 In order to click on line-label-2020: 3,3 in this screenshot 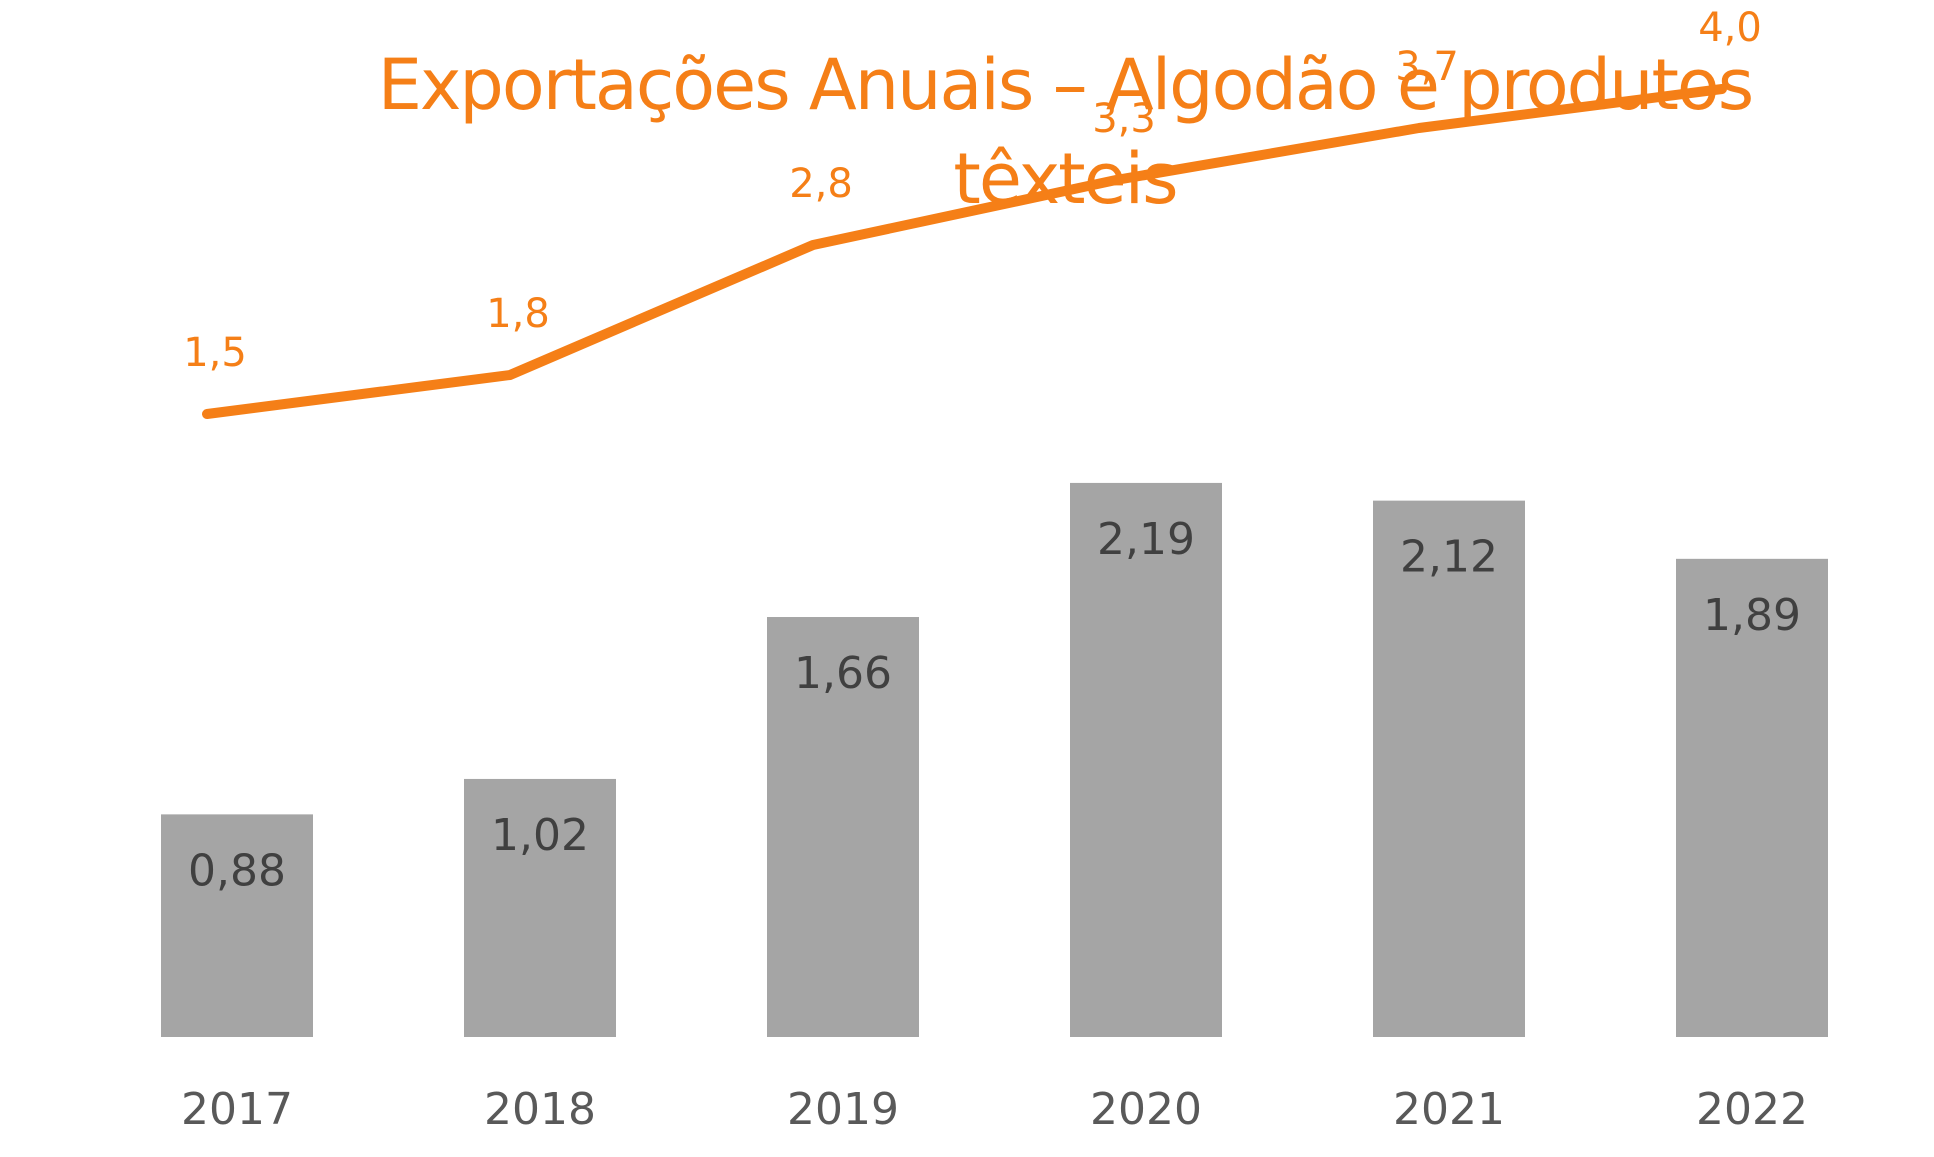, I will do `click(1124, 119)`.